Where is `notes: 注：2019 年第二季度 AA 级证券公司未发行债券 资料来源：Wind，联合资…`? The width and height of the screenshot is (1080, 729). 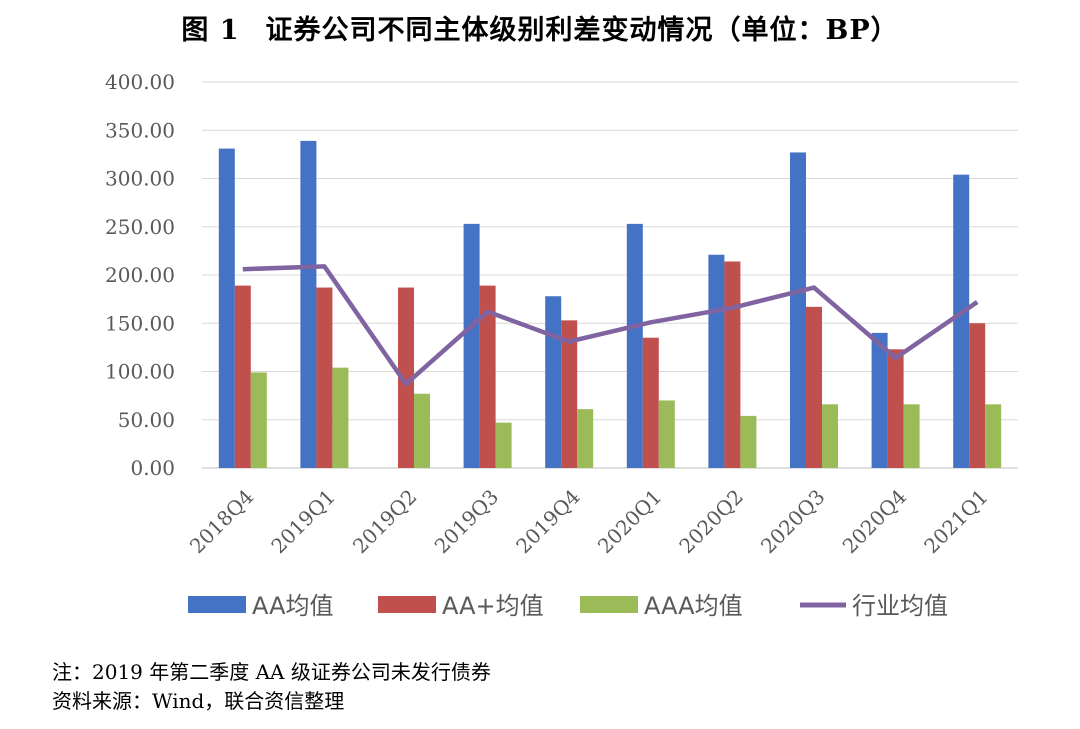 notes: 注：2019 年第二季度 AA 级证券公司未发行债券 资料来源：Wind，联合资… is located at coordinates (271, 687).